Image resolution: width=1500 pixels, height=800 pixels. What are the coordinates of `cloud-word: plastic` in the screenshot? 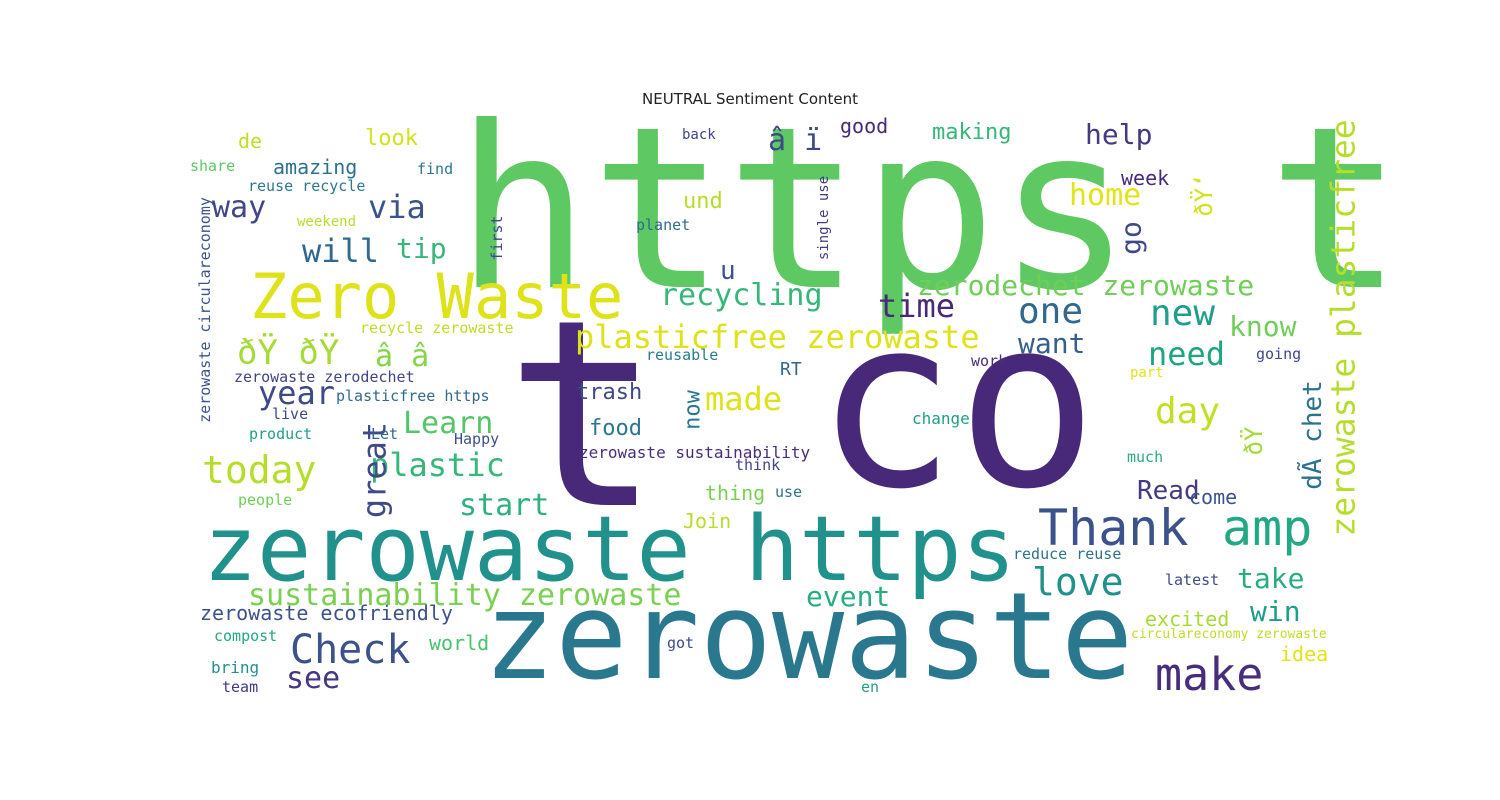 It's located at (437, 465).